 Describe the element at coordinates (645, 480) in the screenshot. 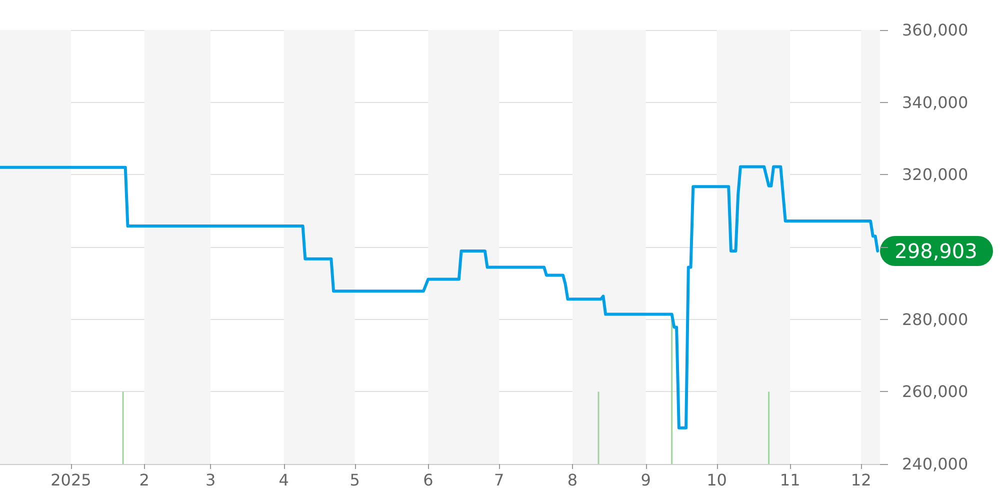

I see `x-tick-label: 9` at that location.